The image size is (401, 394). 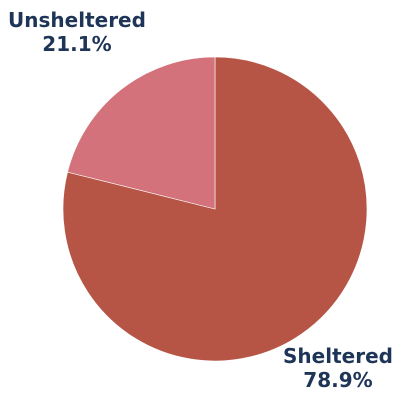 I want to click on sheltered-label-name: Sheltered, so click(x=338, y=356).